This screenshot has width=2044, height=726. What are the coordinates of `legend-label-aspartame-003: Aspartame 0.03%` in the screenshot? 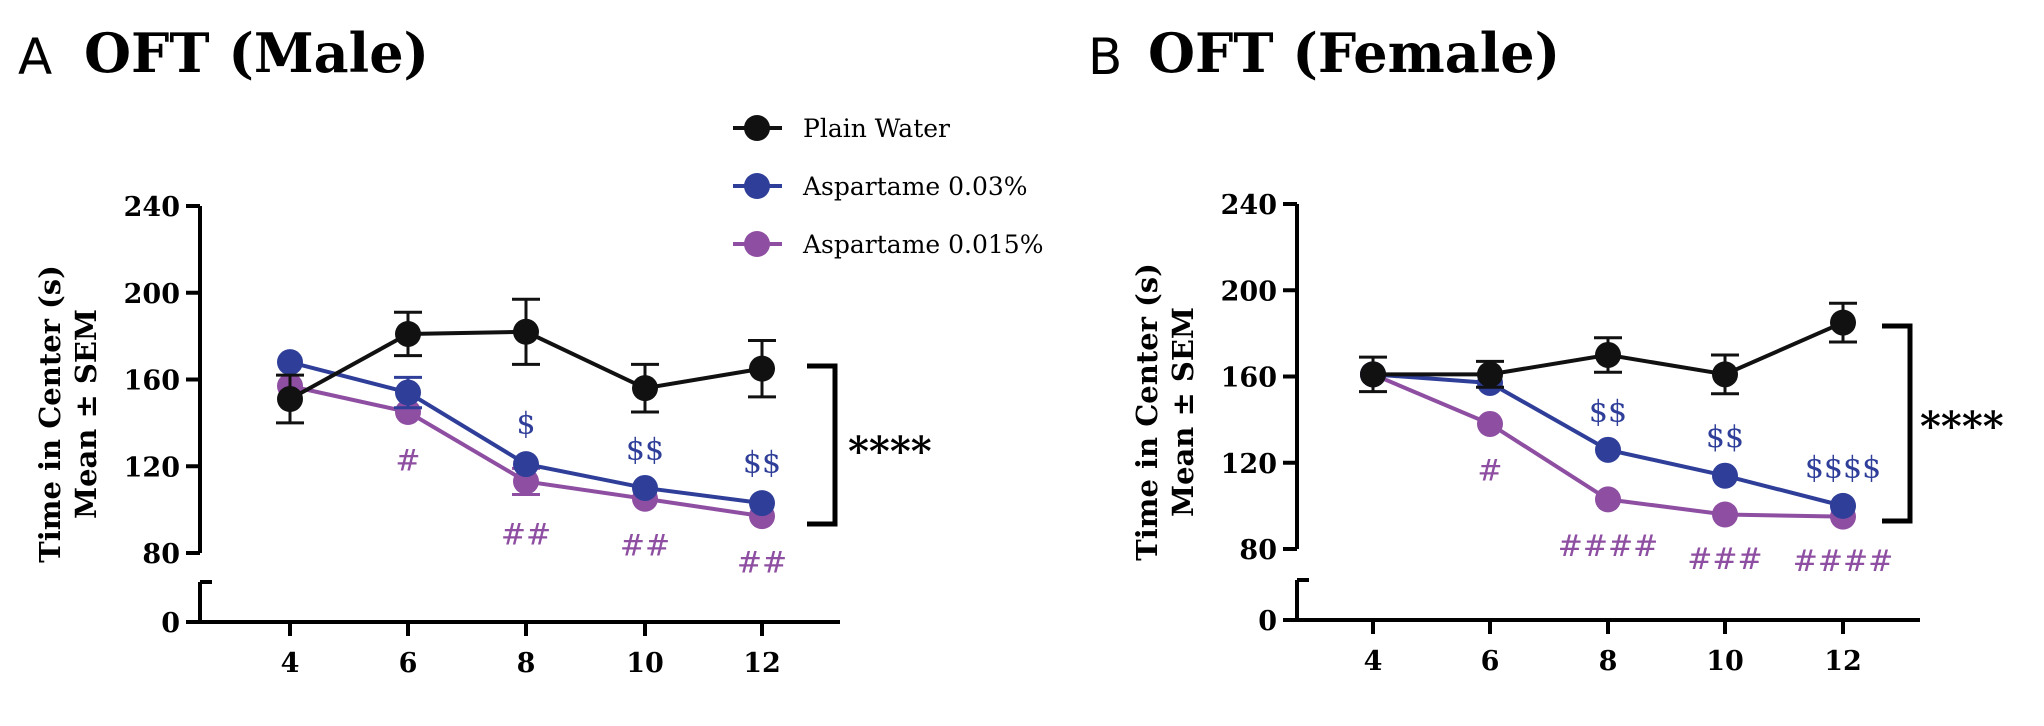 It's located at (915, 186).